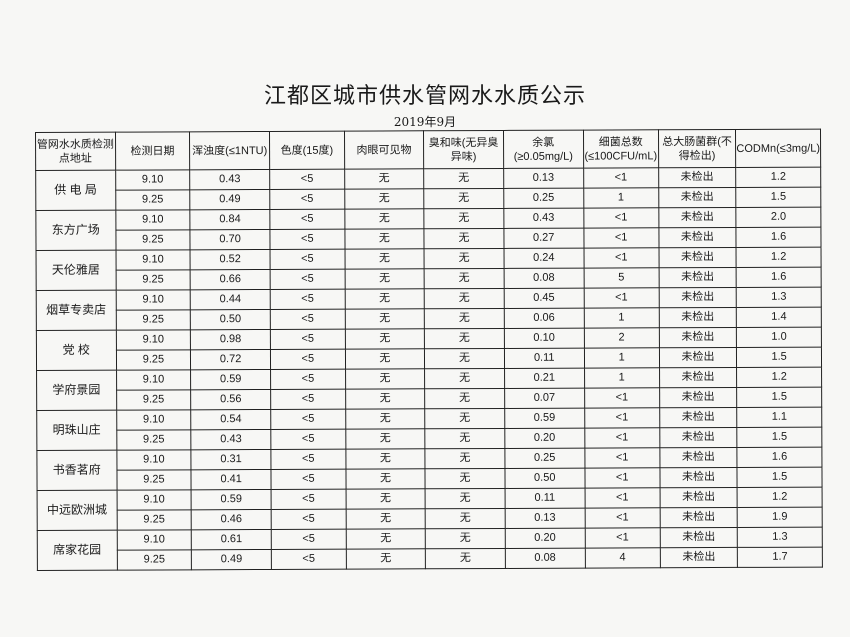  Describe the element at coordinates (231, 539) in the screenshot. I see `table-cell: 0.61` at that location.